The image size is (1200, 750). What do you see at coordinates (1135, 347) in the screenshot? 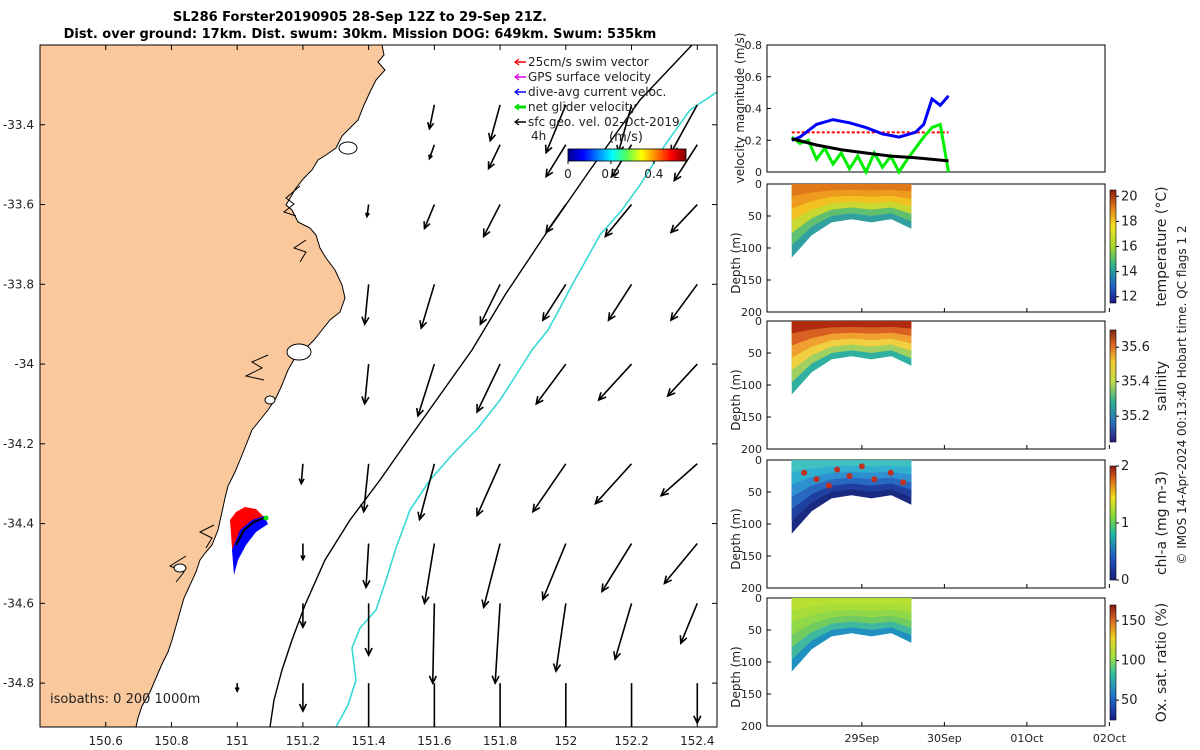
I see `section-colorbar-tick-label: 35.6` at bounding box center [1135, 347].